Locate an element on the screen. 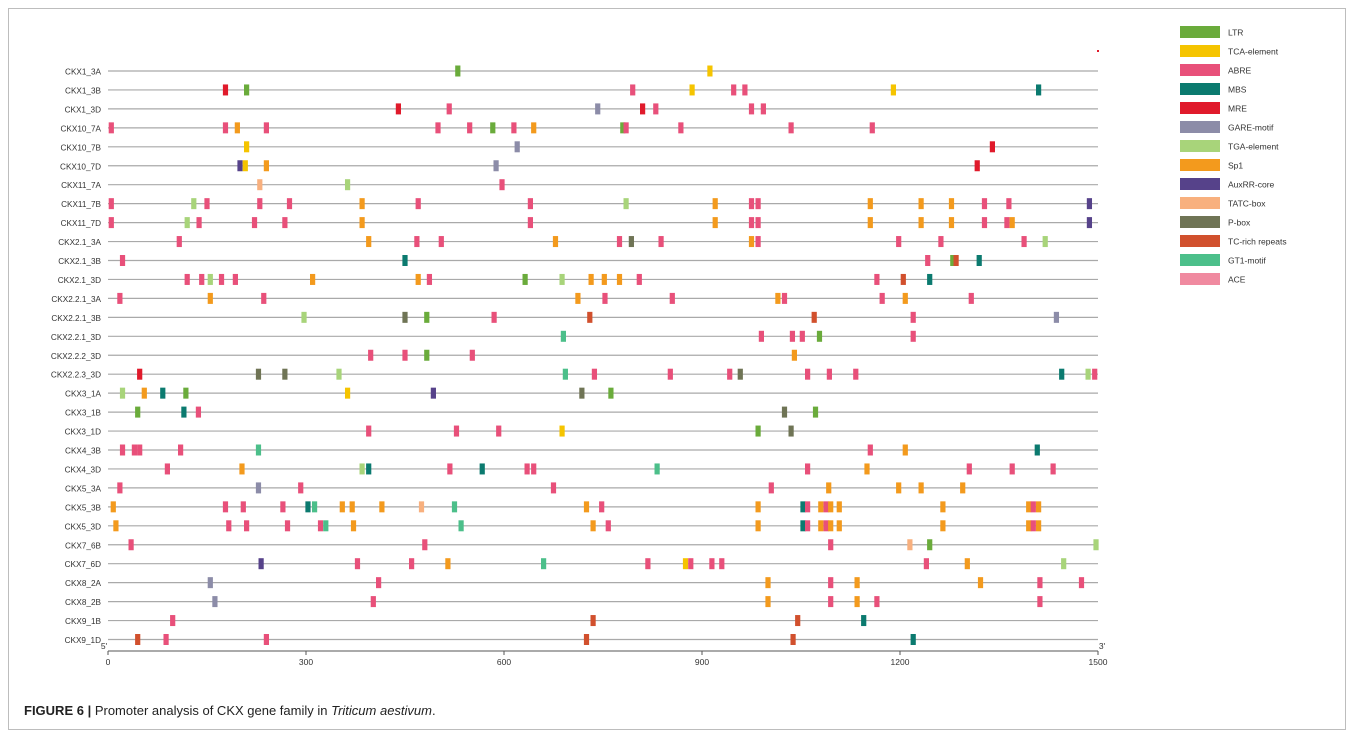 The height and width of the screenshot is (737, 1354). element-mark-mbs is located at coordinates (1039, 90).